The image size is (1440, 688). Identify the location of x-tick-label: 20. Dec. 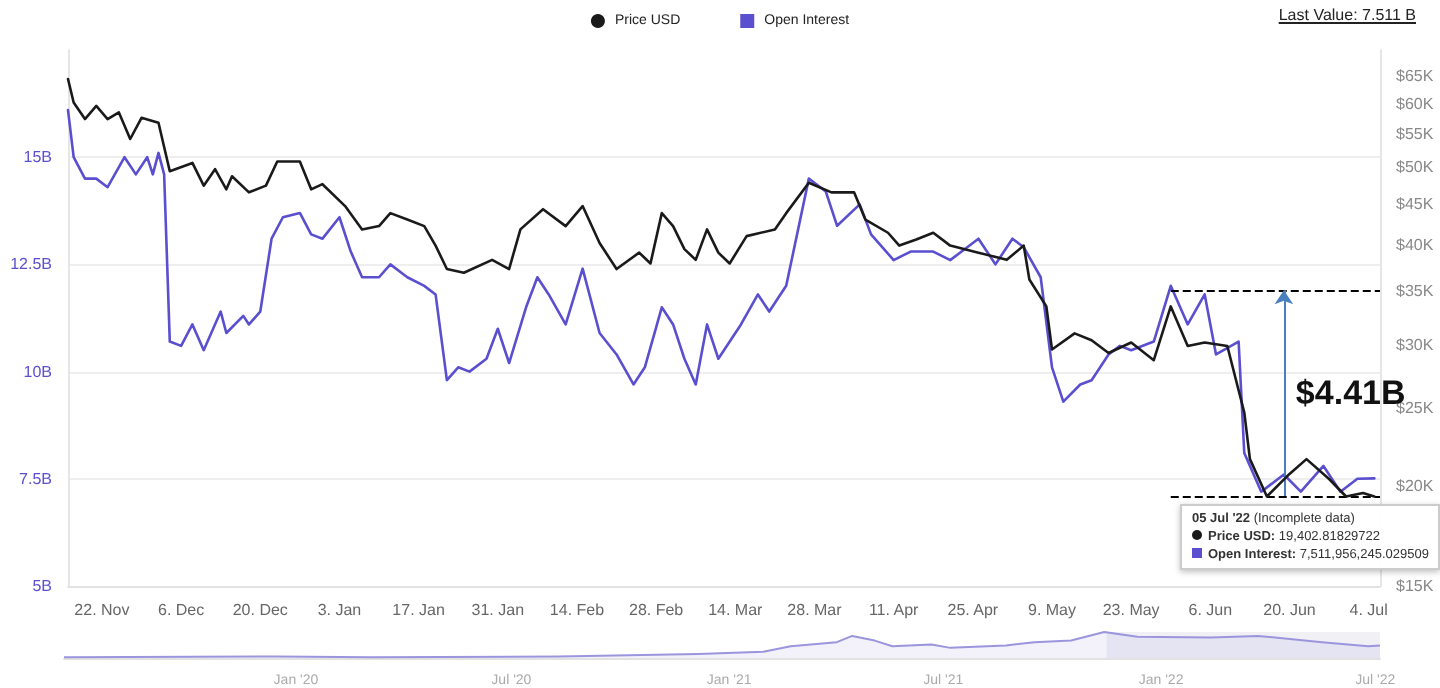
(260, 610).